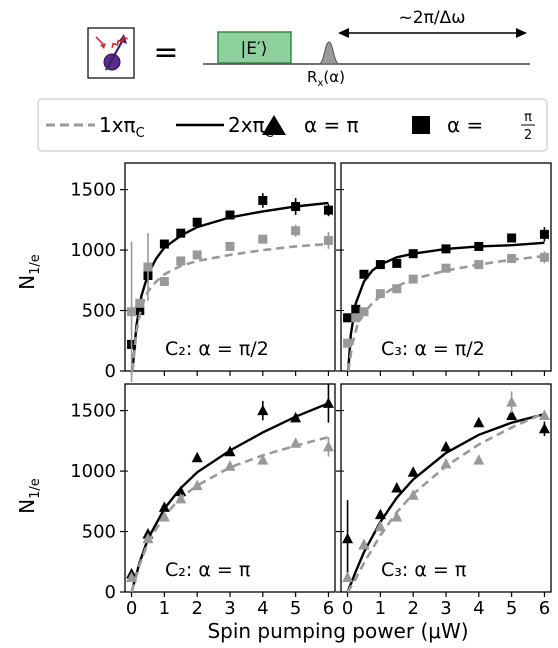  I want to click on panel-top-right: C₃: α = π/2, so click(444, 269).